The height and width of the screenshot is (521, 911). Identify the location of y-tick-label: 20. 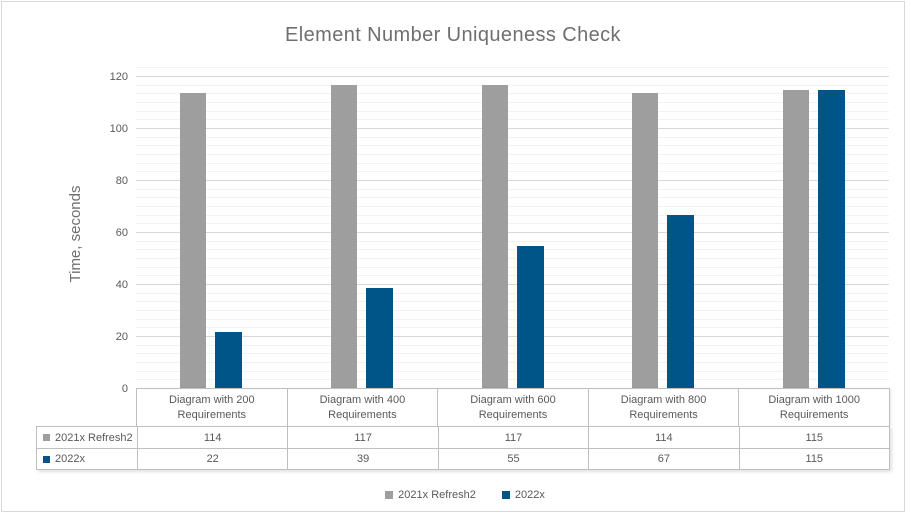
(121, 337).